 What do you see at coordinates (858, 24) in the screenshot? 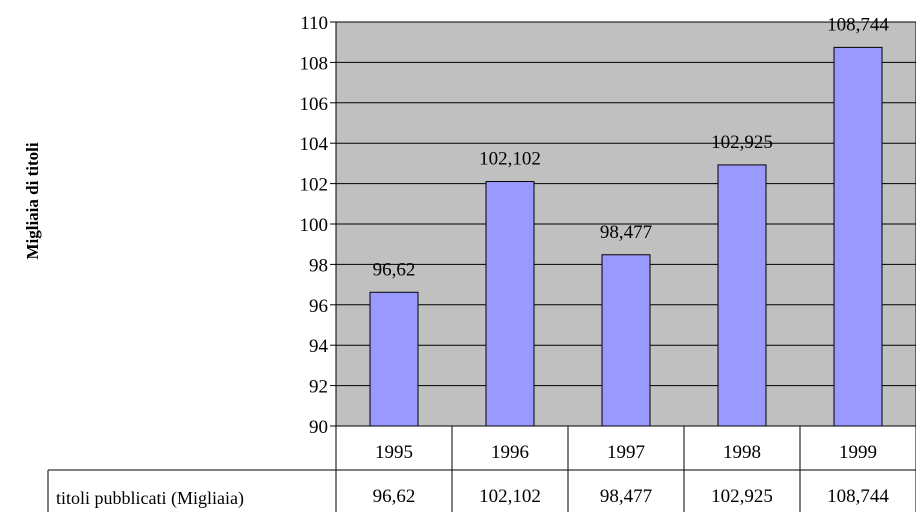
I see `bar-value-label: 108,744` at bounding box center [858, 24].